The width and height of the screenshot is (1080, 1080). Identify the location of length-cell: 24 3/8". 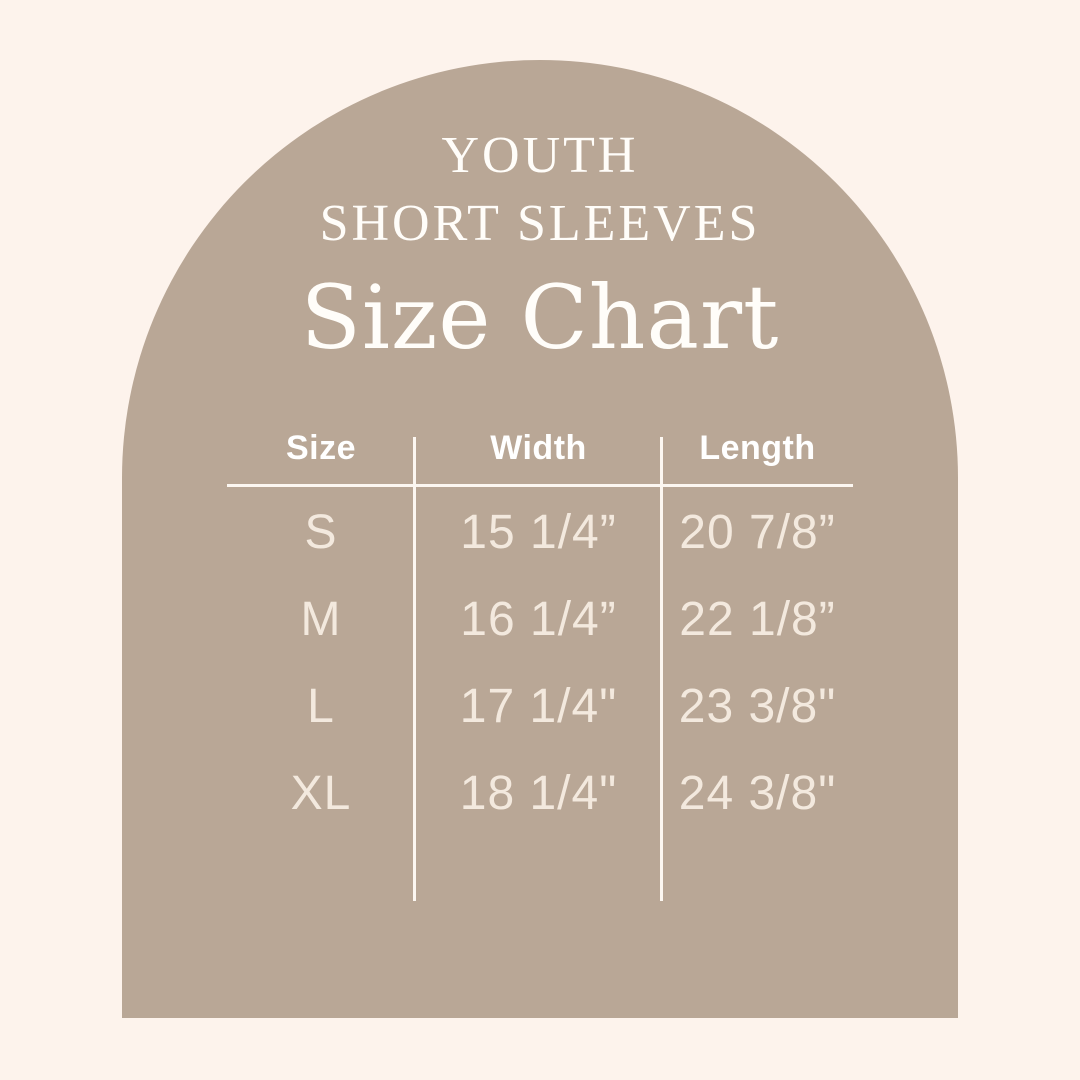
(757, 793).